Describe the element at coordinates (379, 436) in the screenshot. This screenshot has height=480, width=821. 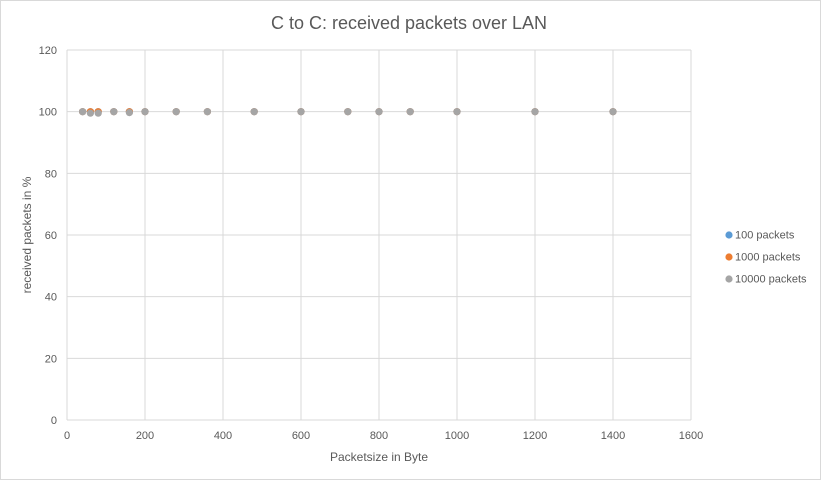
I see `x-tick-label: 800` at that location.